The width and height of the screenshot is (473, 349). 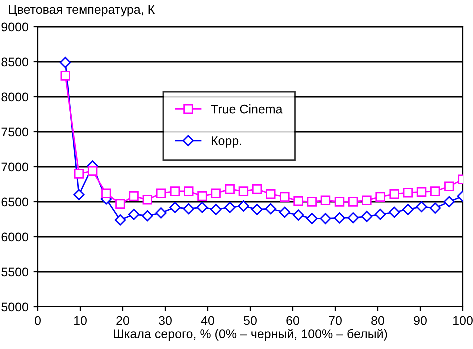 What do you see at coordinates (15, 27) in the screenshot?
I see `y-tick-label: 9000` at bounding box center [15, 27].